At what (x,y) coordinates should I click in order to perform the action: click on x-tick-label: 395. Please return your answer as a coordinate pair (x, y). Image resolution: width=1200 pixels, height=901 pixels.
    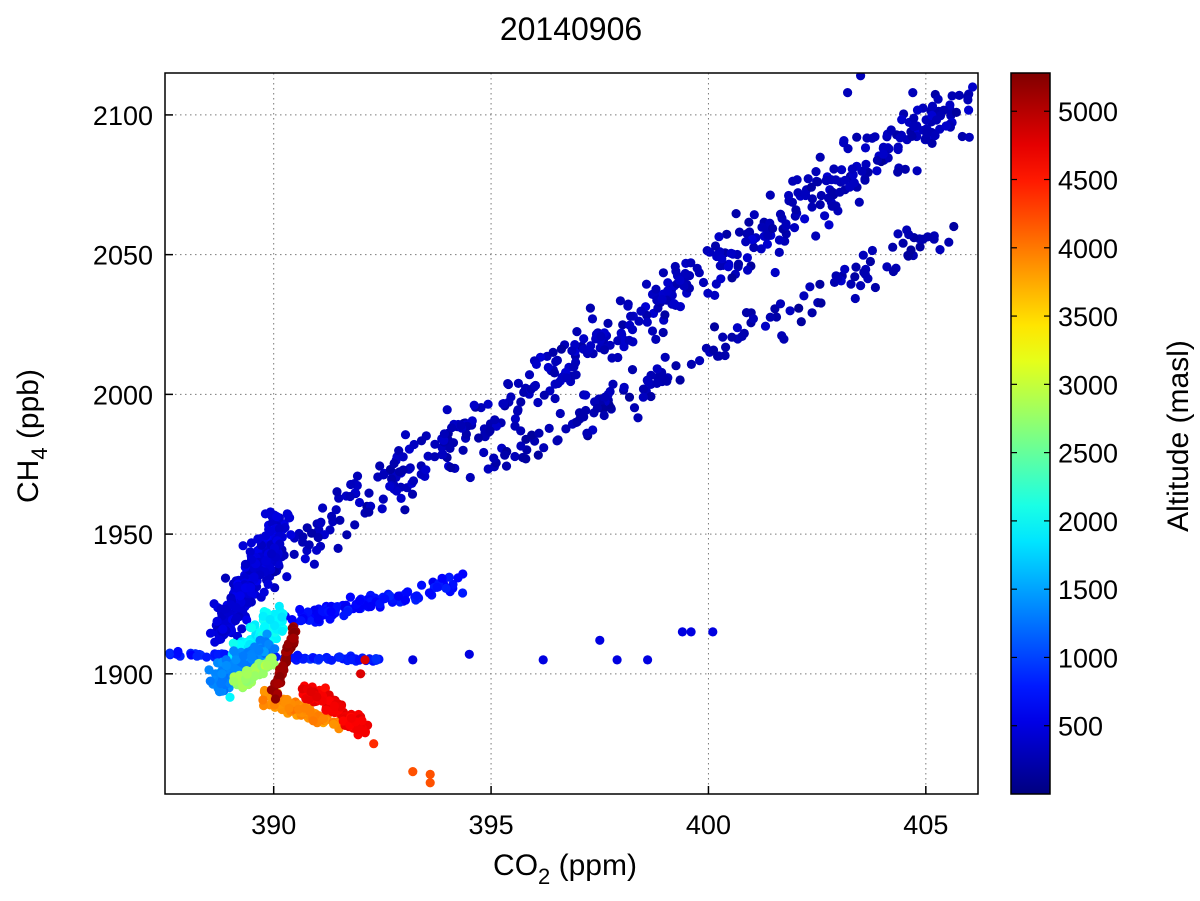
    Looking at the image, I should click on (491, 825).